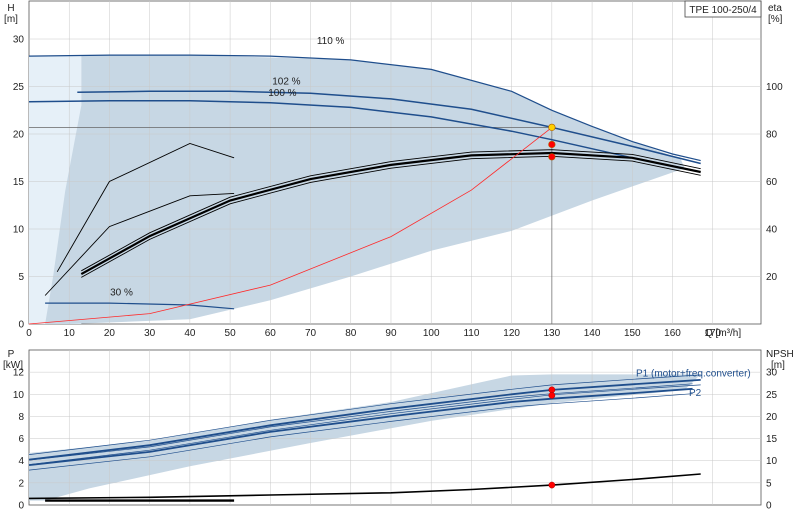  I want to click on y-right-tick-label: 5, so click(769, 483).